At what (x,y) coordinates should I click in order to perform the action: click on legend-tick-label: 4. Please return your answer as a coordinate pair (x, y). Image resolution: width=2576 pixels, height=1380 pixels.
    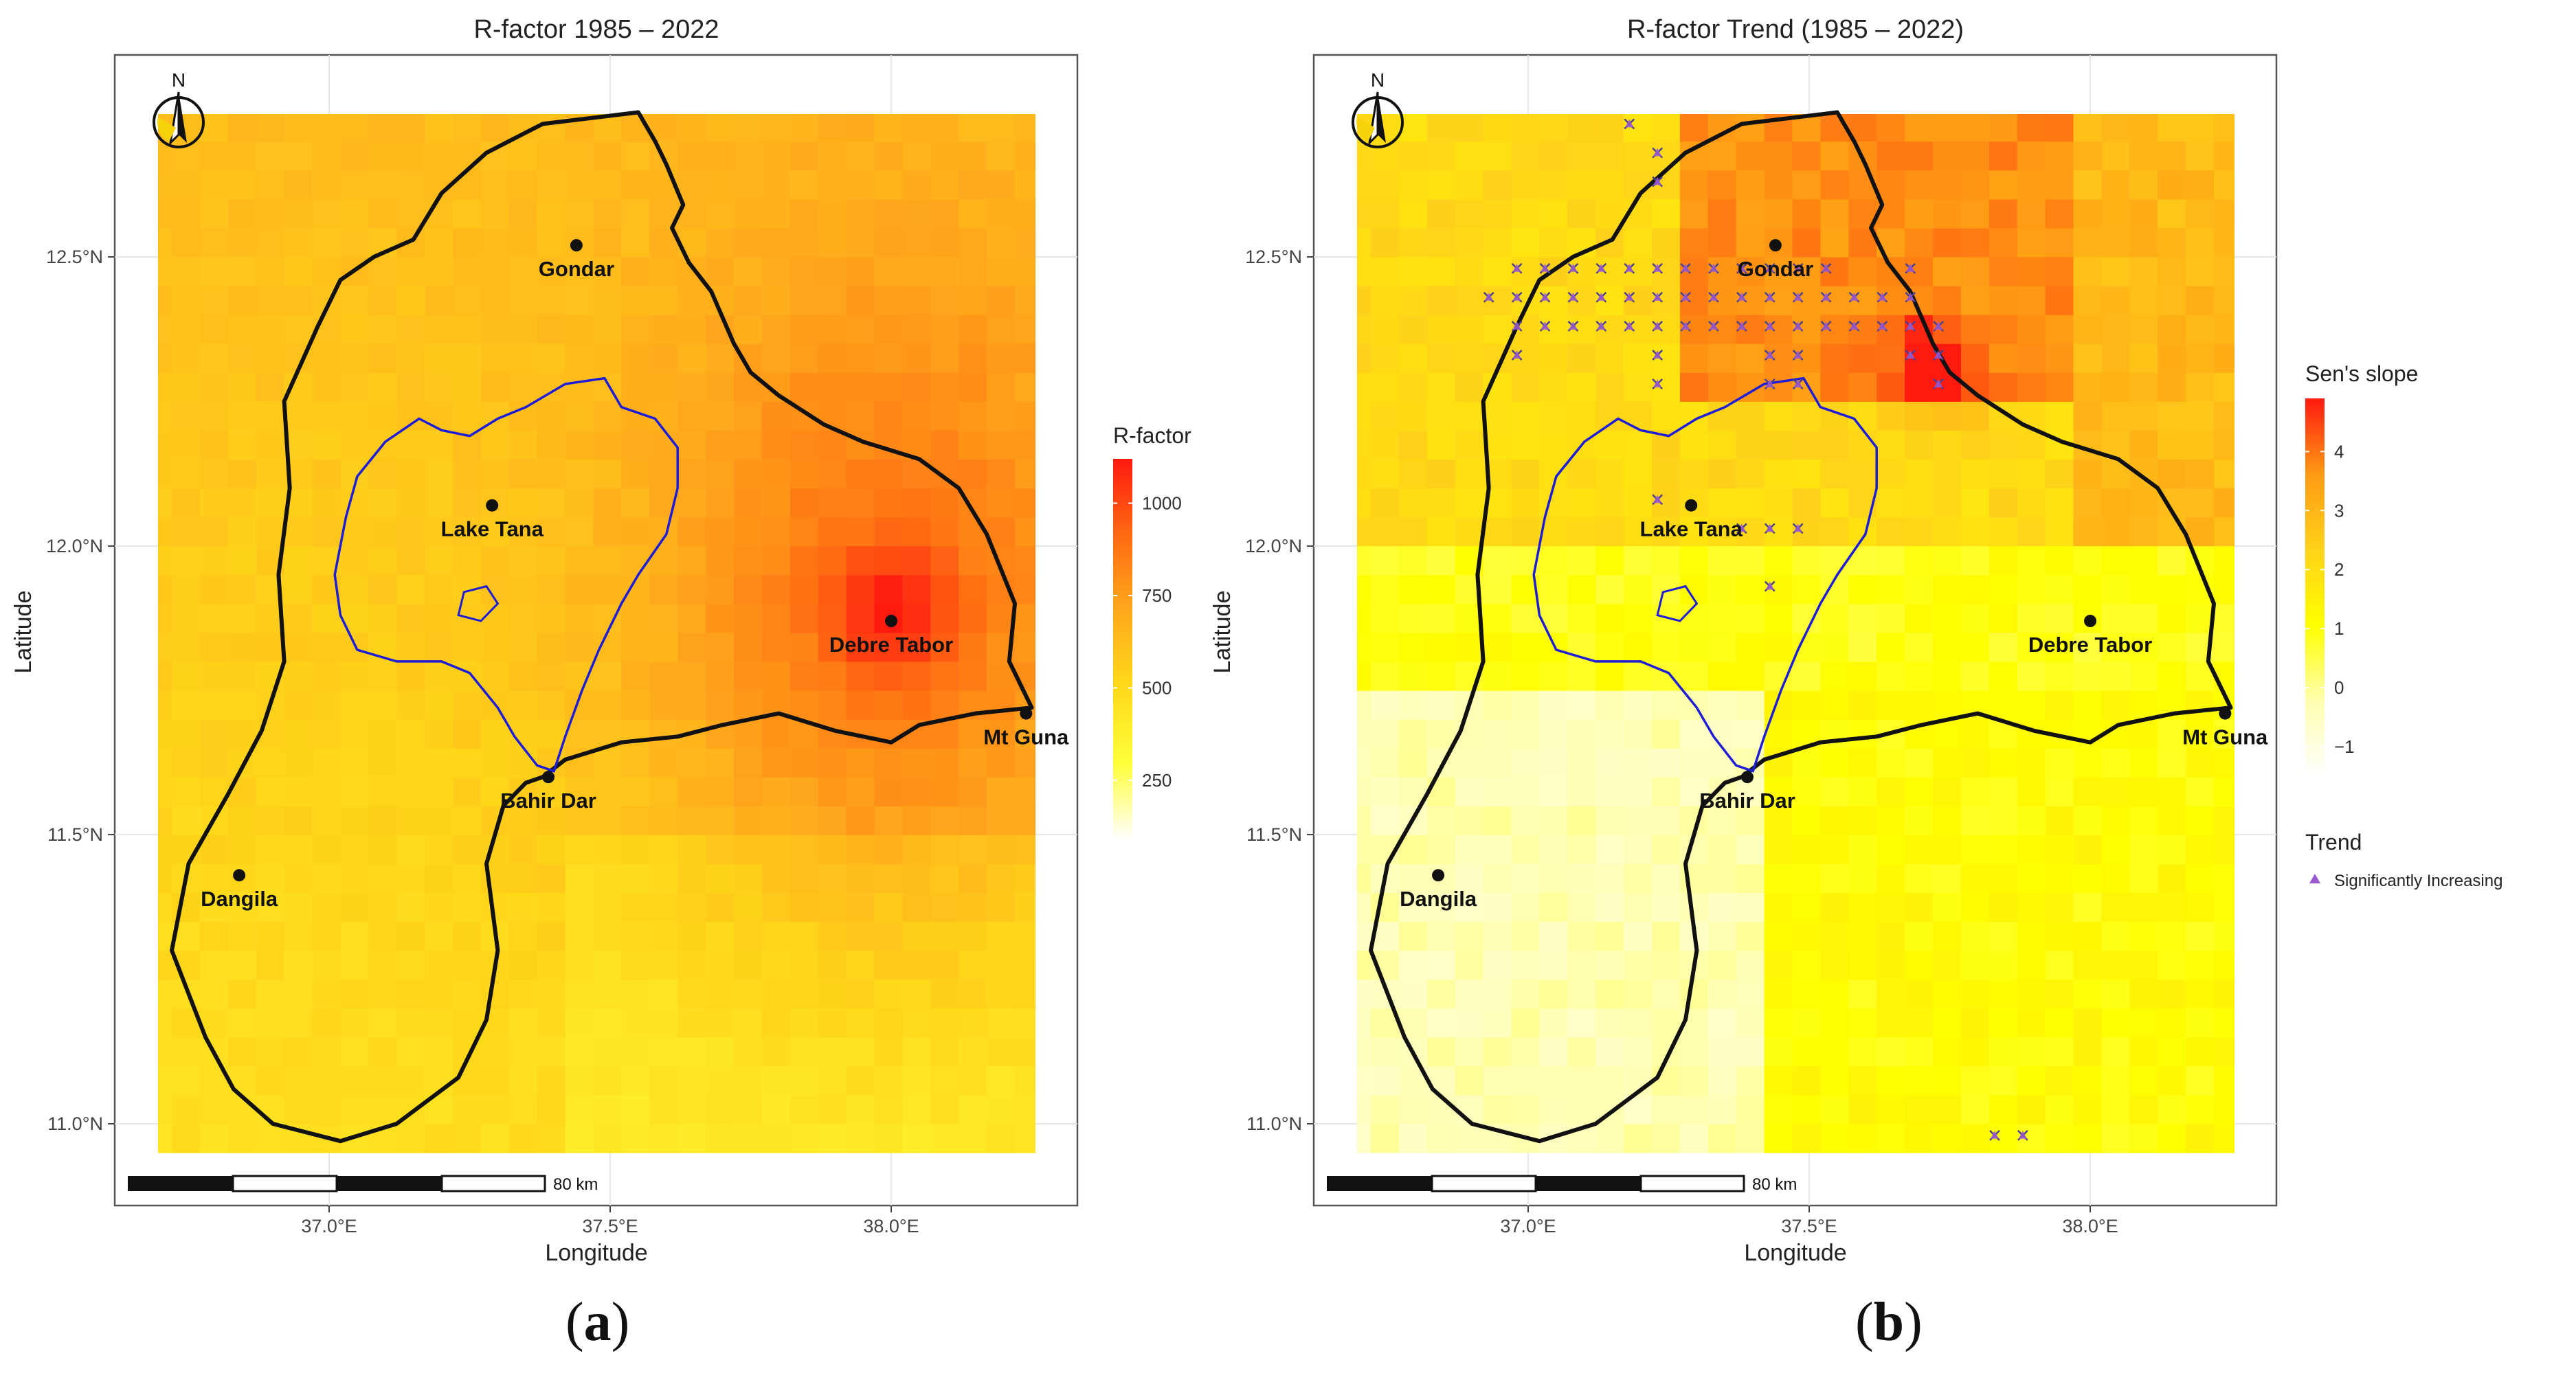
    Looking at the image, I should click on (2339, 451).